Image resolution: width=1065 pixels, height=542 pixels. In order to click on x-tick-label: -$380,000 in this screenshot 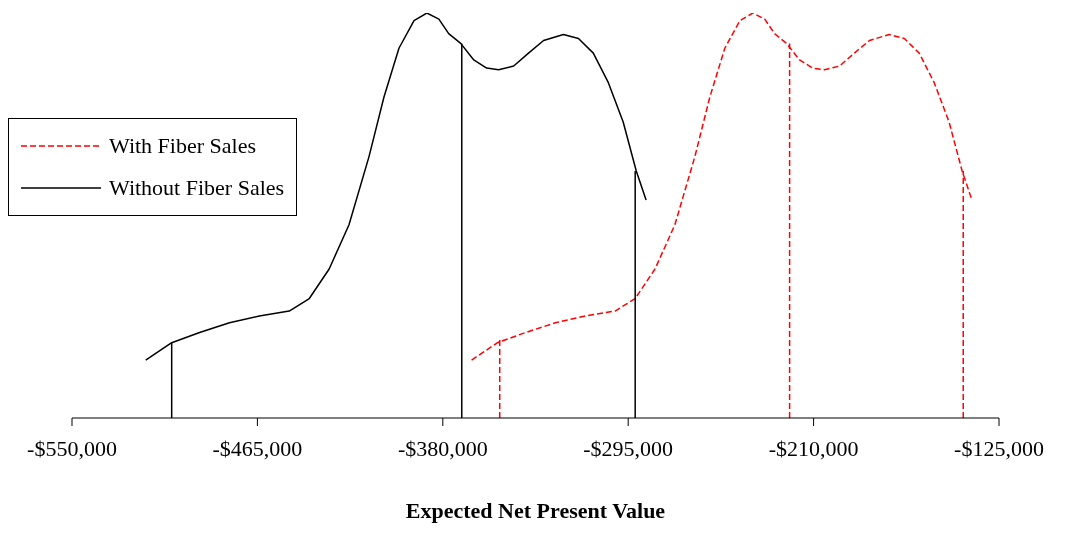, I will do `click(442, 448)`.